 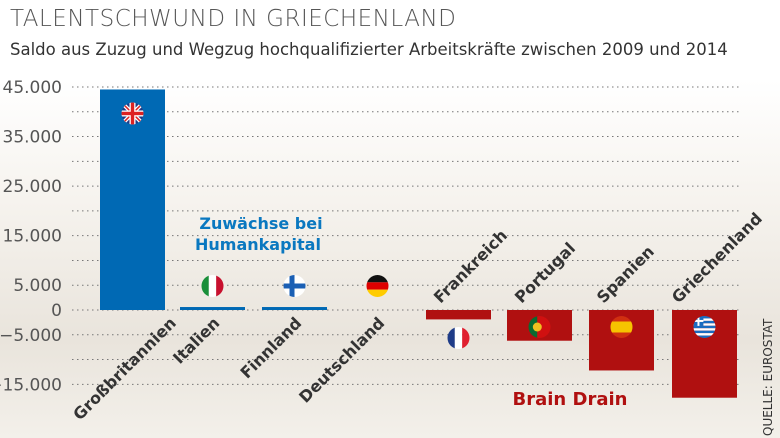 What do you see at coordinates (625, 274) in the screenshot?
I see `category-label: Spanien` at bounding box center [625, 274].